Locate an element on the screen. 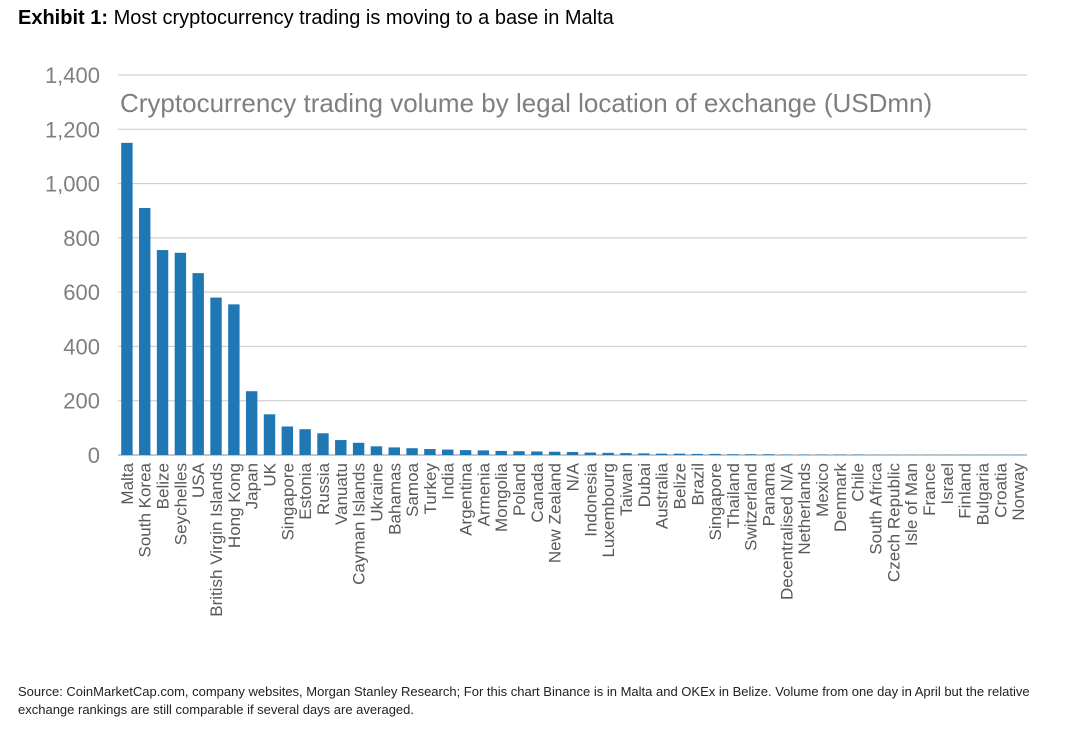 The image size is (1080, 740). x-tick-label: Bulgaria is located at coordinates (982, 493).